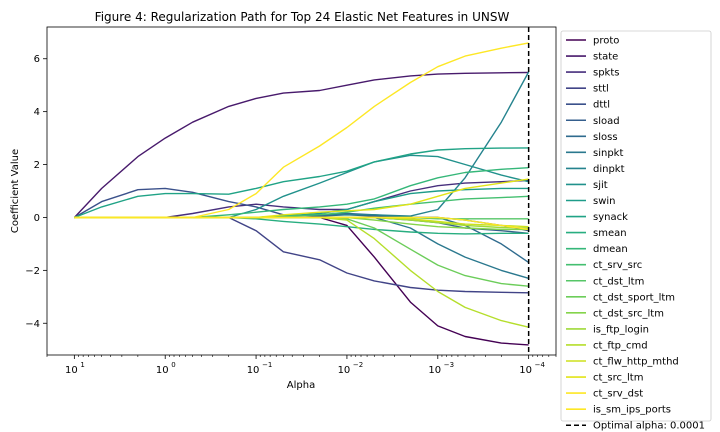 The width and height of the screenshot is (720, 432). What do you see at coordinates (358, 365) in the screenshot?
I see `x-tick-exponent: −2` at bounding box center [358, 365].